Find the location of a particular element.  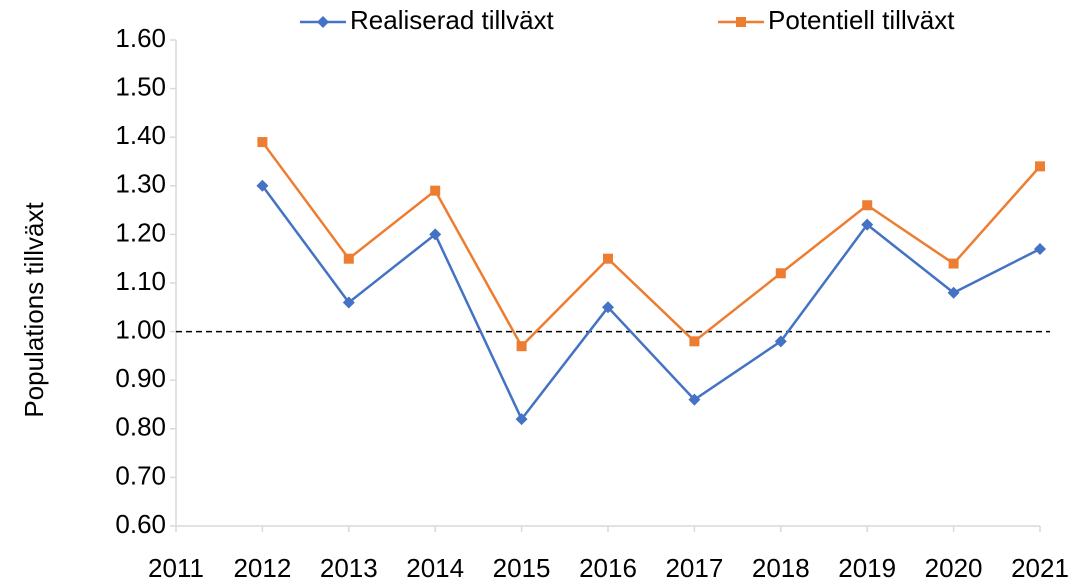

x-tick-label: 2011 is located at coordinates (176, 568).